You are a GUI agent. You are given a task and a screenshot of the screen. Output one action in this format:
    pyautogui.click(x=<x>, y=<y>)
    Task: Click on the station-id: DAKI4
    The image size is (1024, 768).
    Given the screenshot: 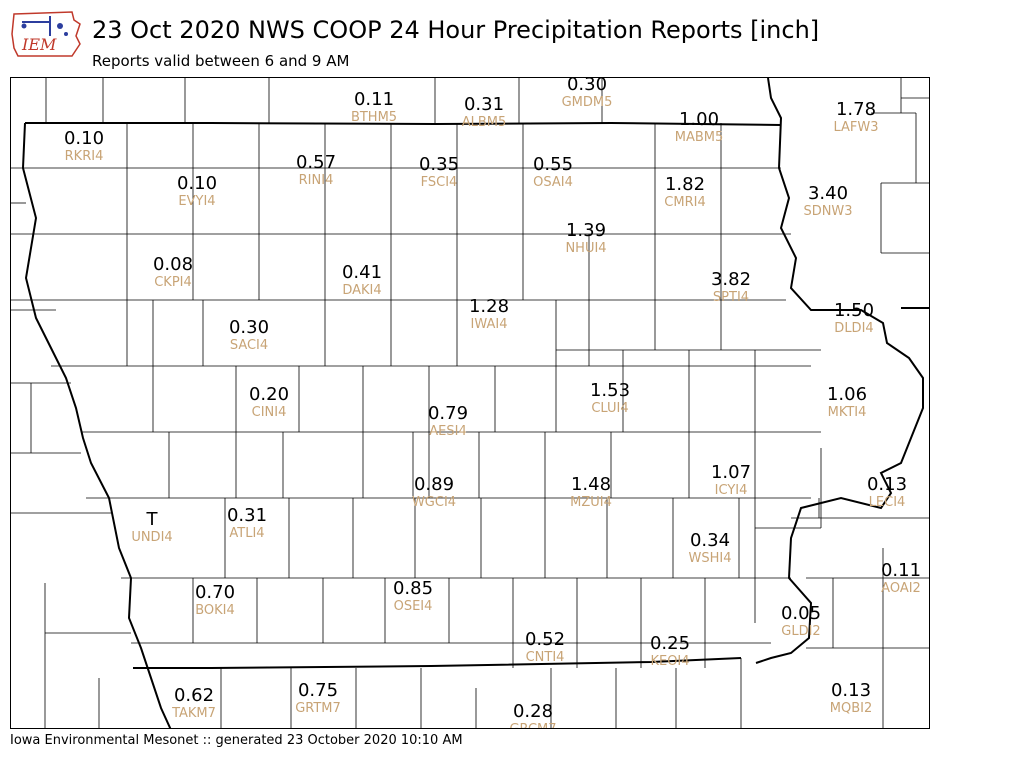 What is the action you would take?
    pyautogui.click(x=362, y=290)
    